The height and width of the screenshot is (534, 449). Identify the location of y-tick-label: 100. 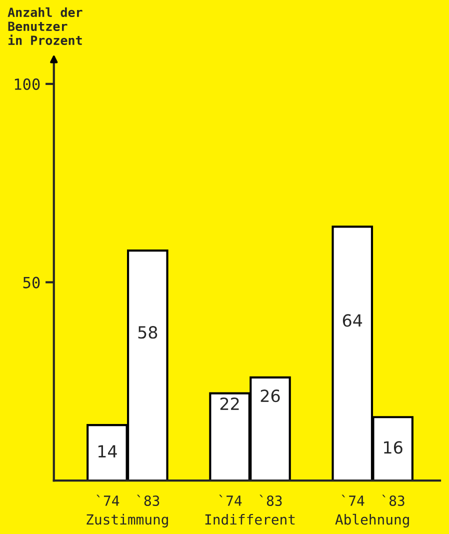
(27, 84).